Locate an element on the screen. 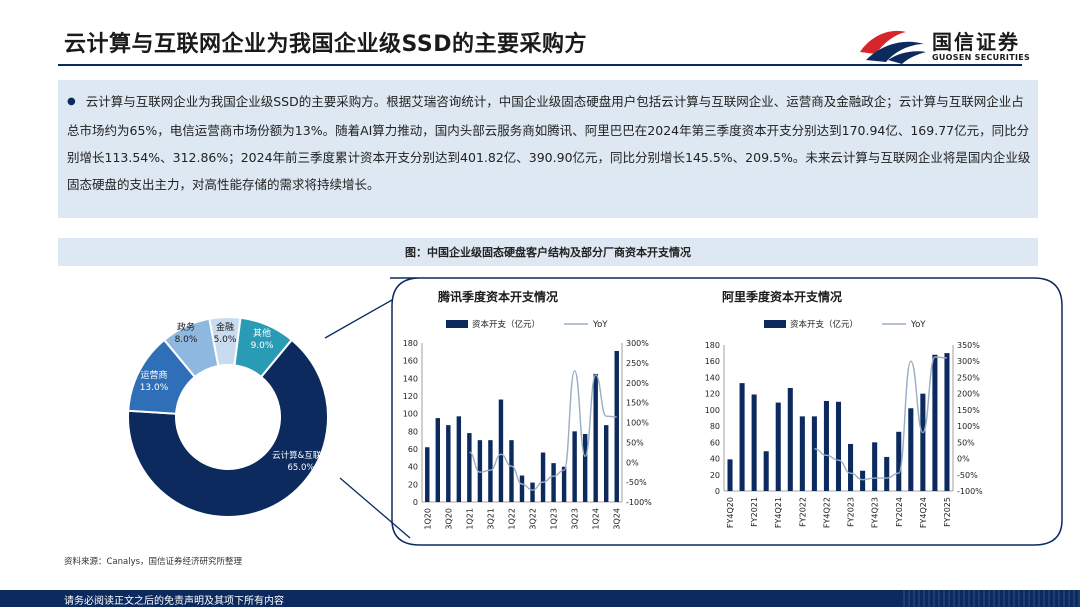 The image size is (1080, 607). y2-tick-label: 200% is located at coordinates (637, 383).